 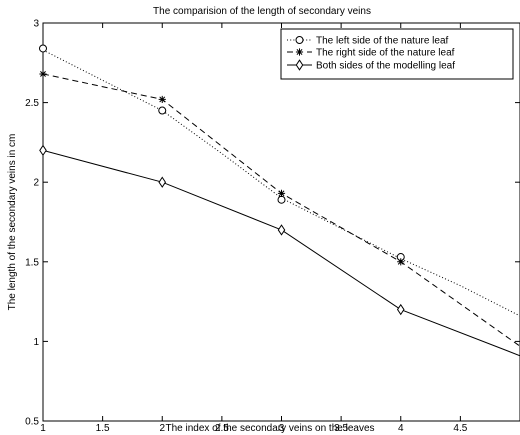 I want to click on legend-label: The left side of the nature leaf, so click(x=382, y=41).